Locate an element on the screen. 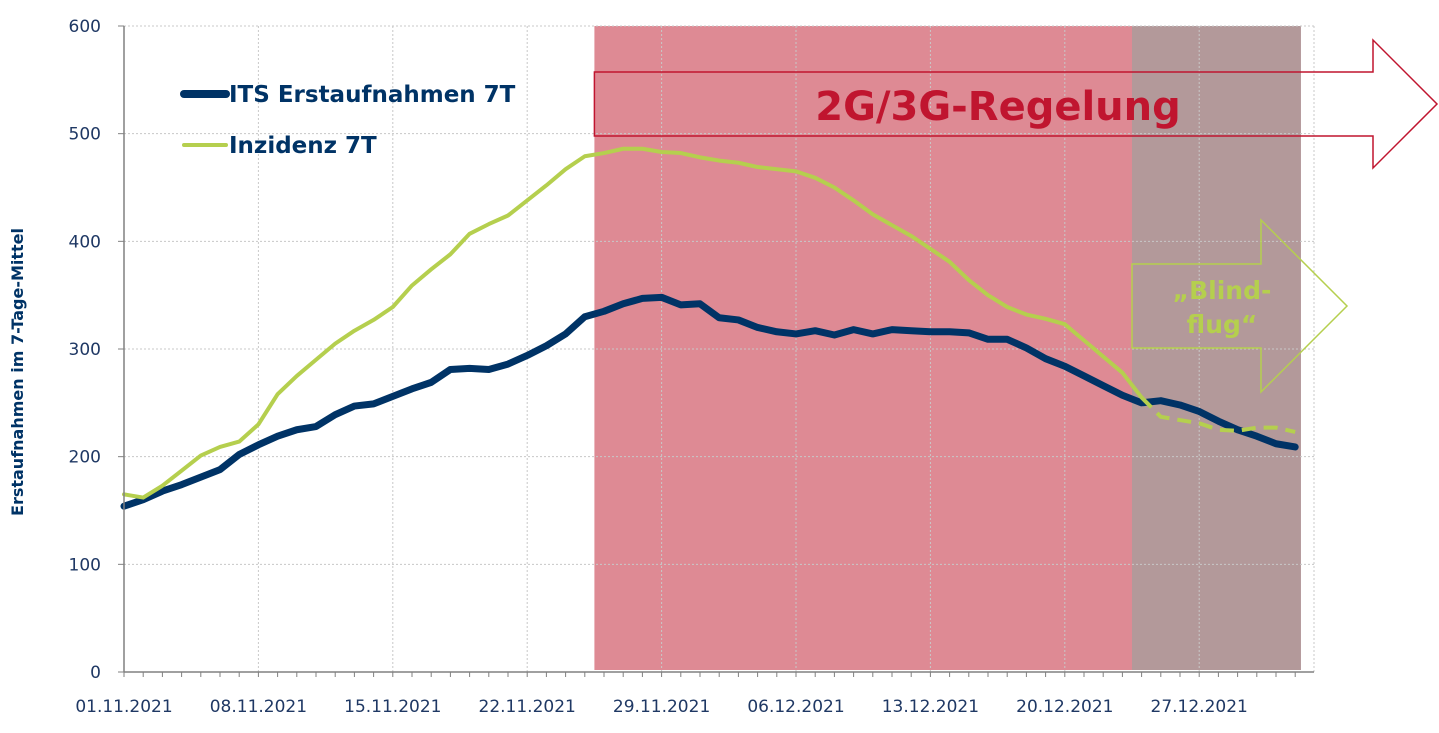  y-tick-label: 0 is located at coordinates (95, 673).